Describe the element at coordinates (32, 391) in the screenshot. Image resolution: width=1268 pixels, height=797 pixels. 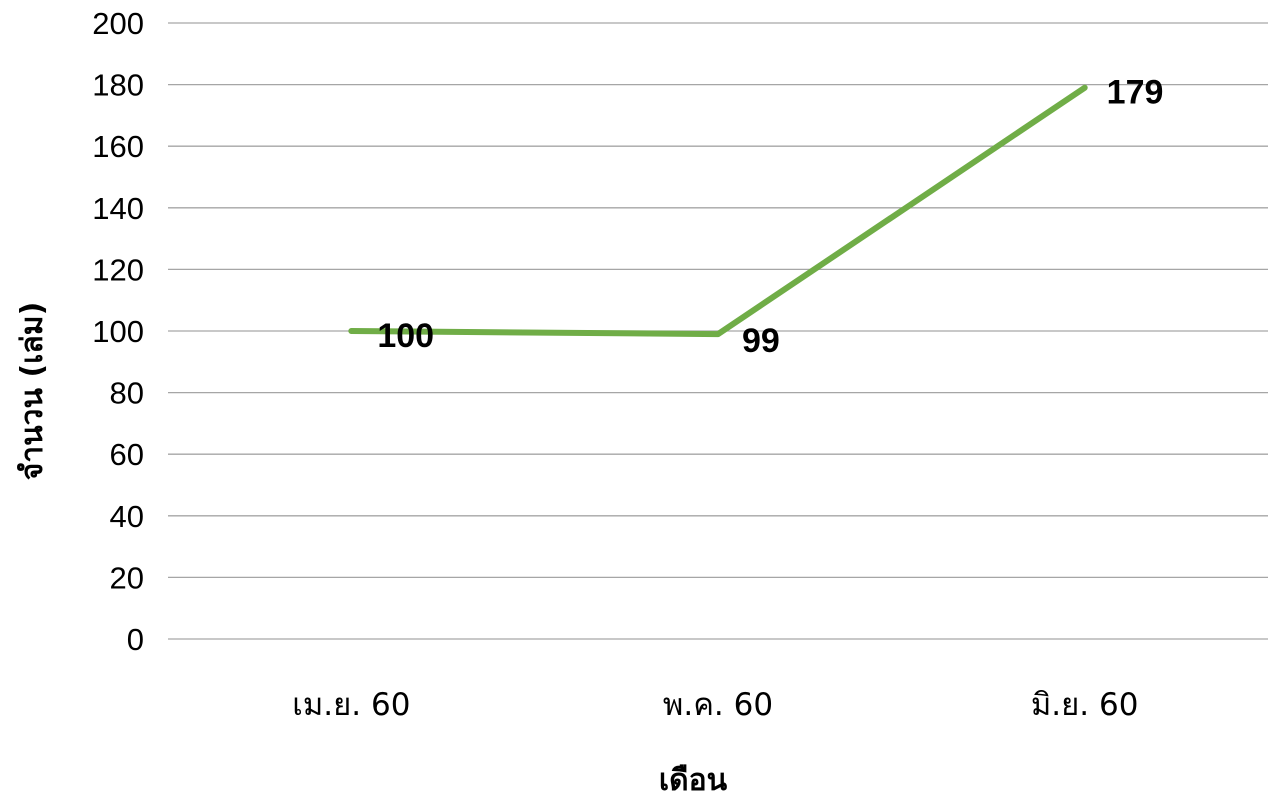
I see `y-axis-title: จำนวน (เล่ม)` at that location.